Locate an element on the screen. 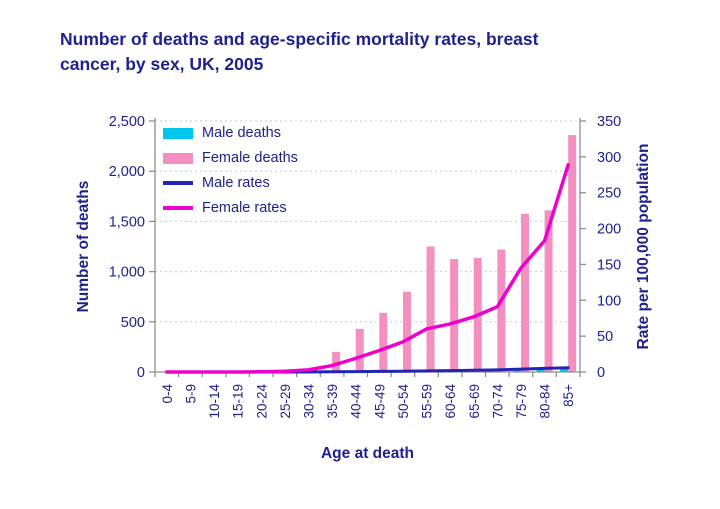 Image resolution: width=720 pixels, height=509 pixels. right-axis-tick-label: 0 is located at coordinates (601, 373).